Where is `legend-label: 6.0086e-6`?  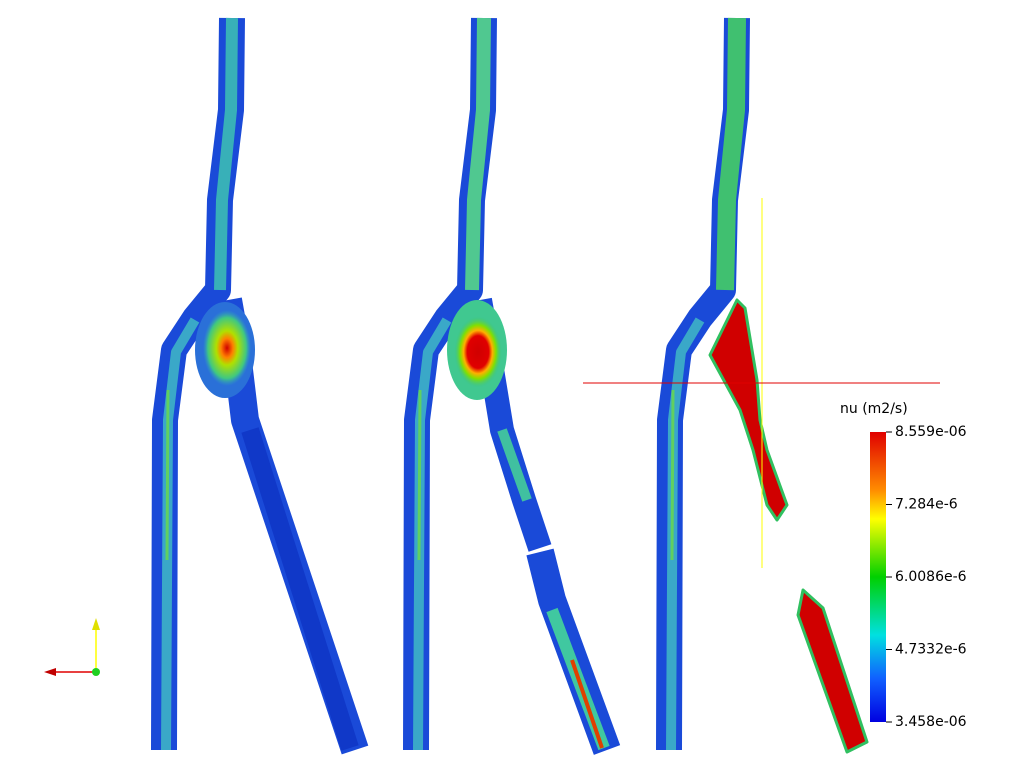 legend-label: 6.0086e-6 is located at coordinates (931, 577).